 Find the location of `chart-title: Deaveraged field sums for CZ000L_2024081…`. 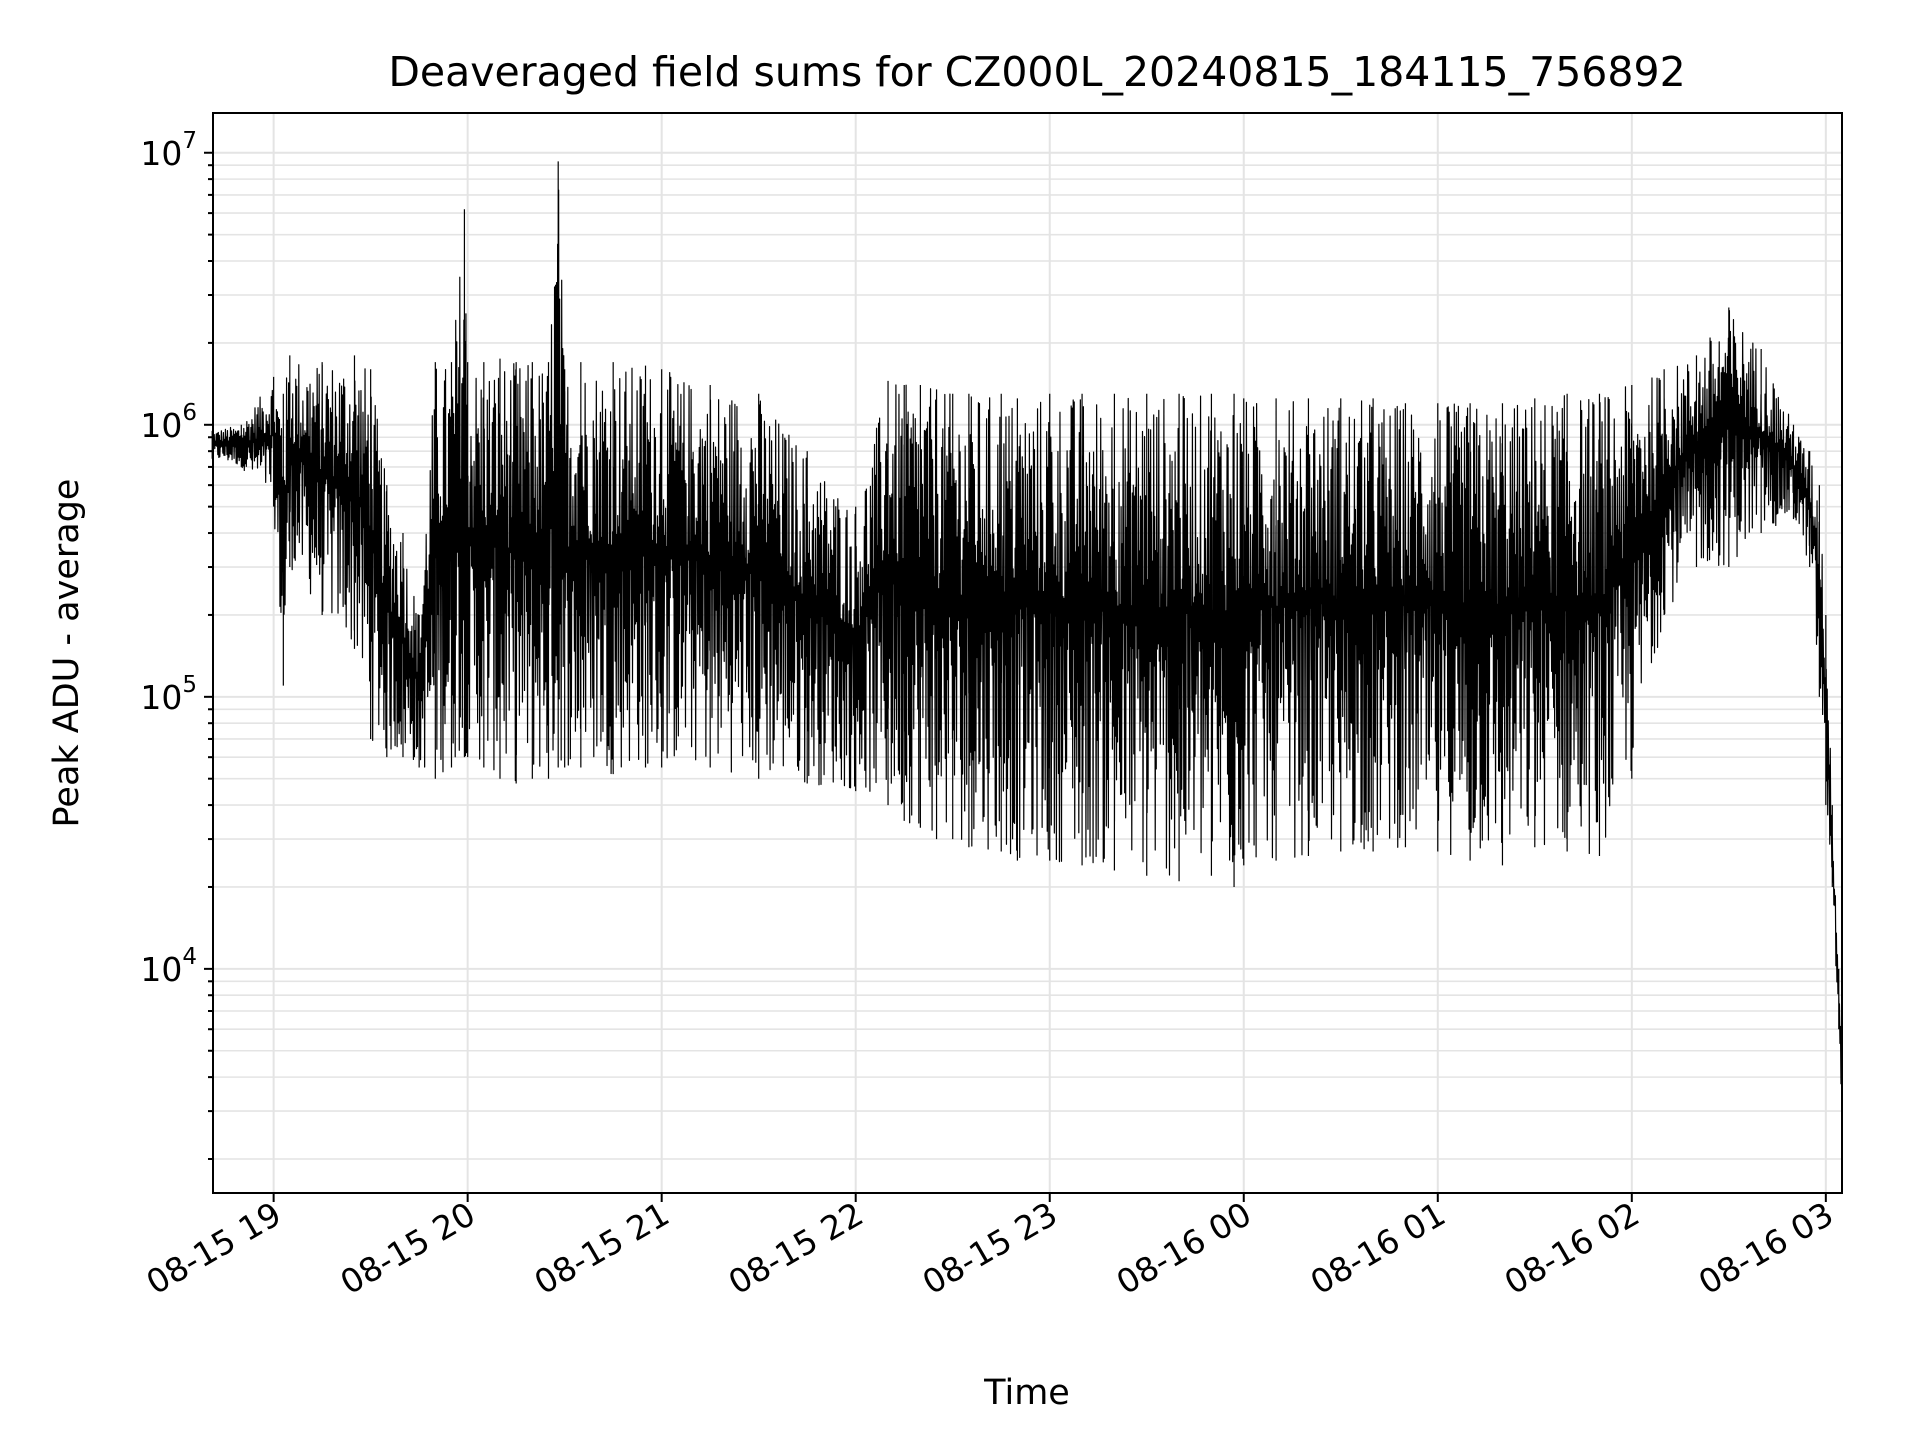

chart-title: Deaveraged field sums for CZ000L_2024081… is located at coordinates (1036, 72).